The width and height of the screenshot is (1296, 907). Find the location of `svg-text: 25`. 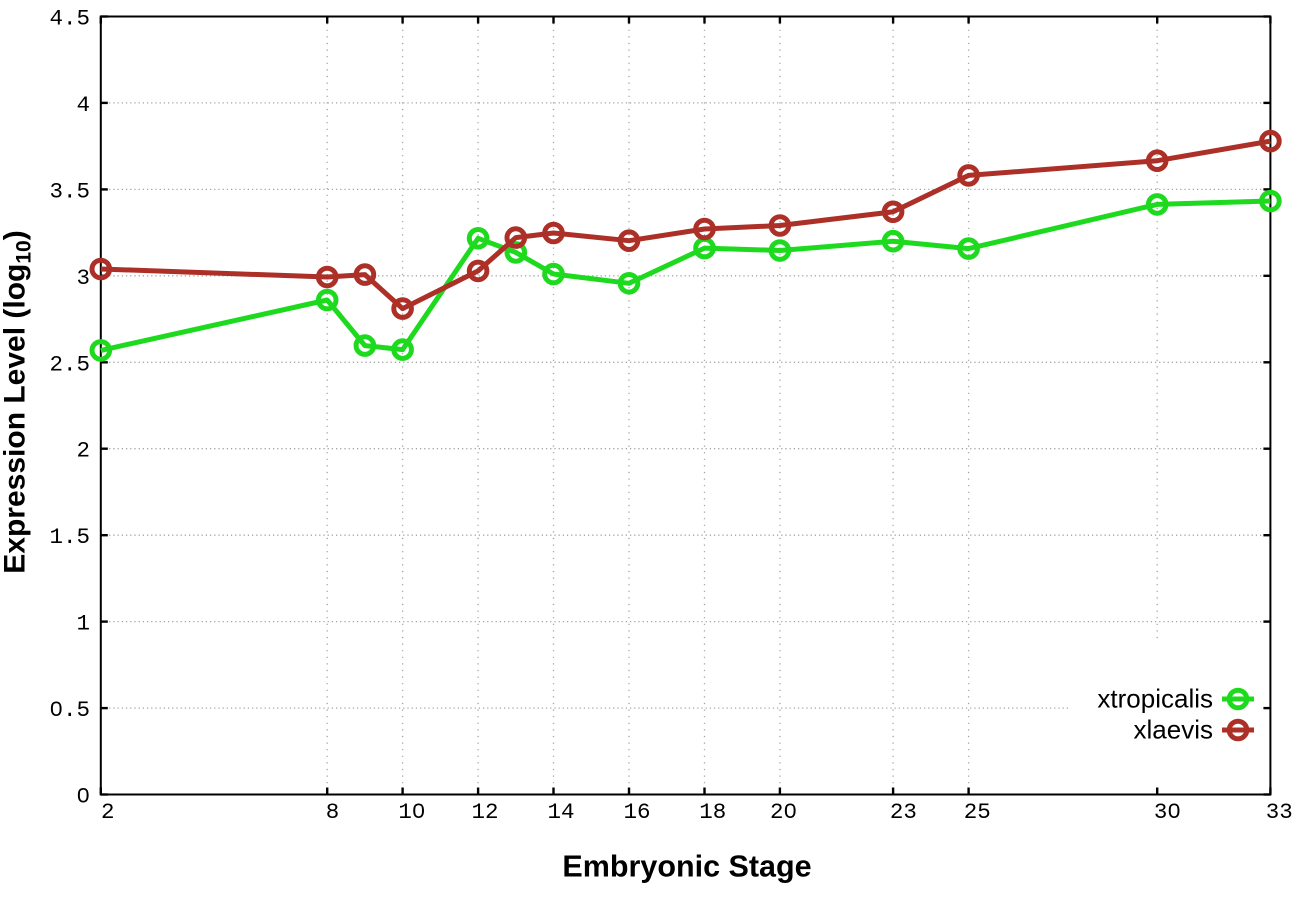

svg-text: 25 is located at coordinates (977, 812).